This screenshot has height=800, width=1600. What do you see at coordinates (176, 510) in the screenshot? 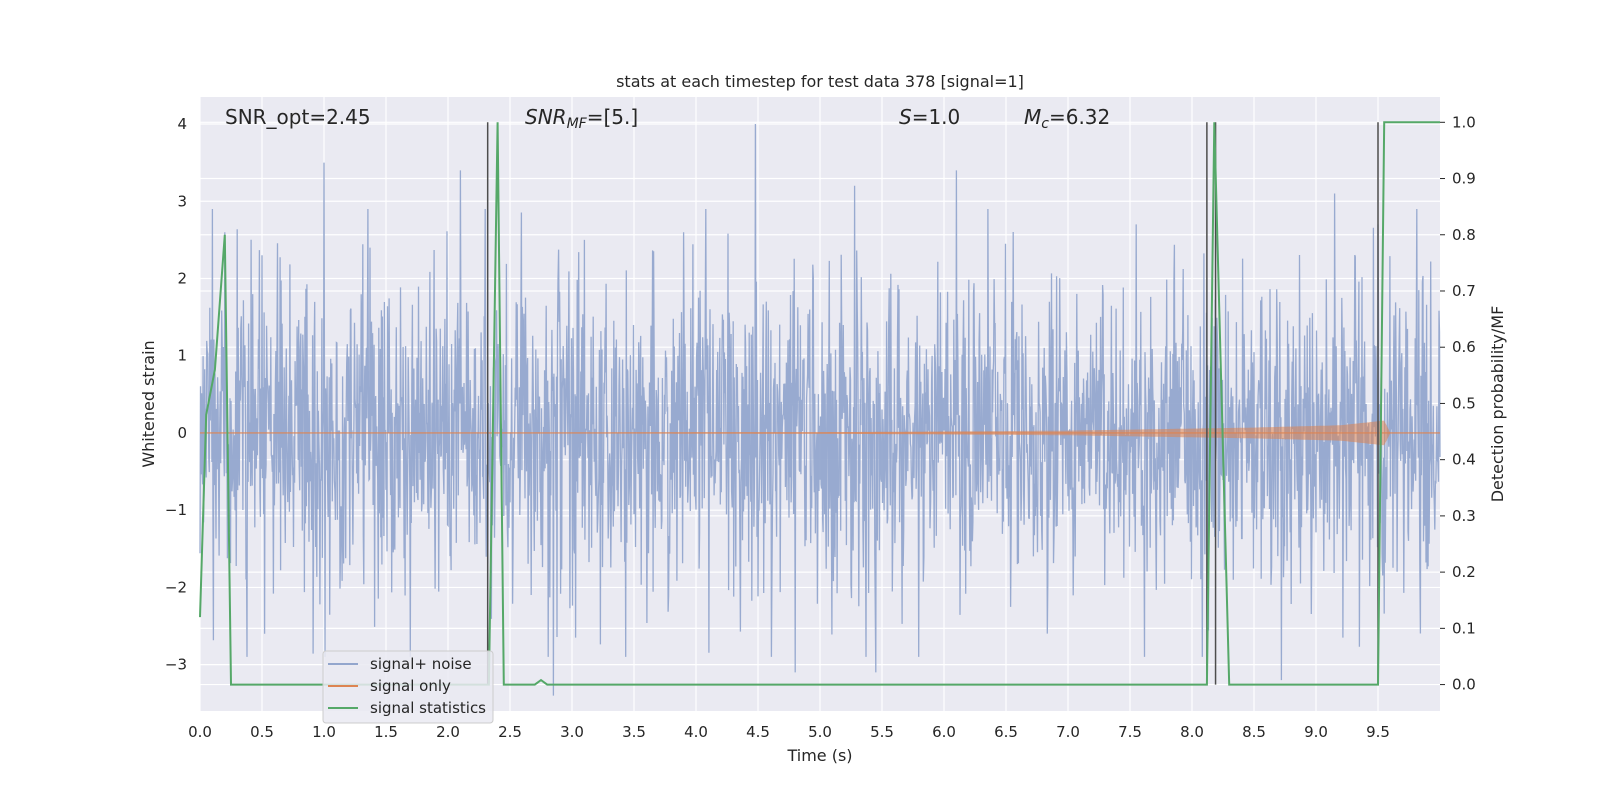
I see `y-left-tick-5: −1` at bounding box center [176, 510].